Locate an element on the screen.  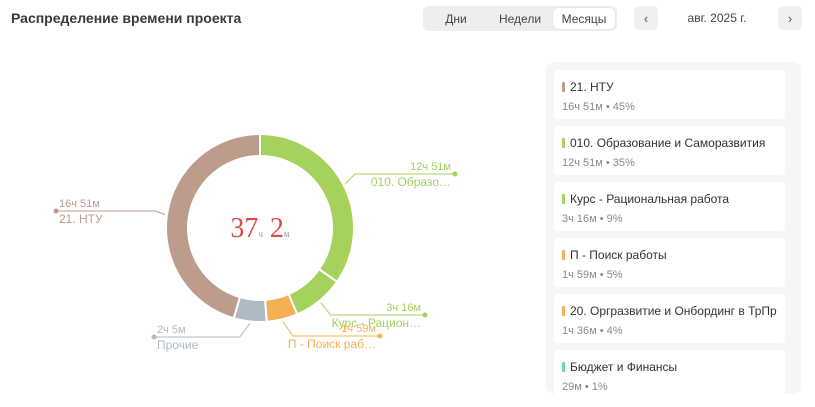
legend-item-name: 010. Образование и Саморазвития is located at coordinates (668, 143).